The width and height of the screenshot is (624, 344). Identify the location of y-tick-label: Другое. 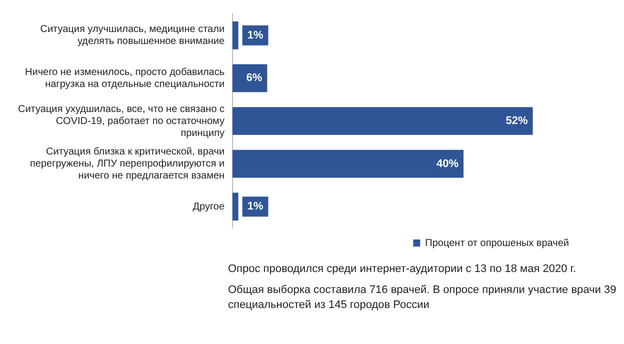
(208, 206).